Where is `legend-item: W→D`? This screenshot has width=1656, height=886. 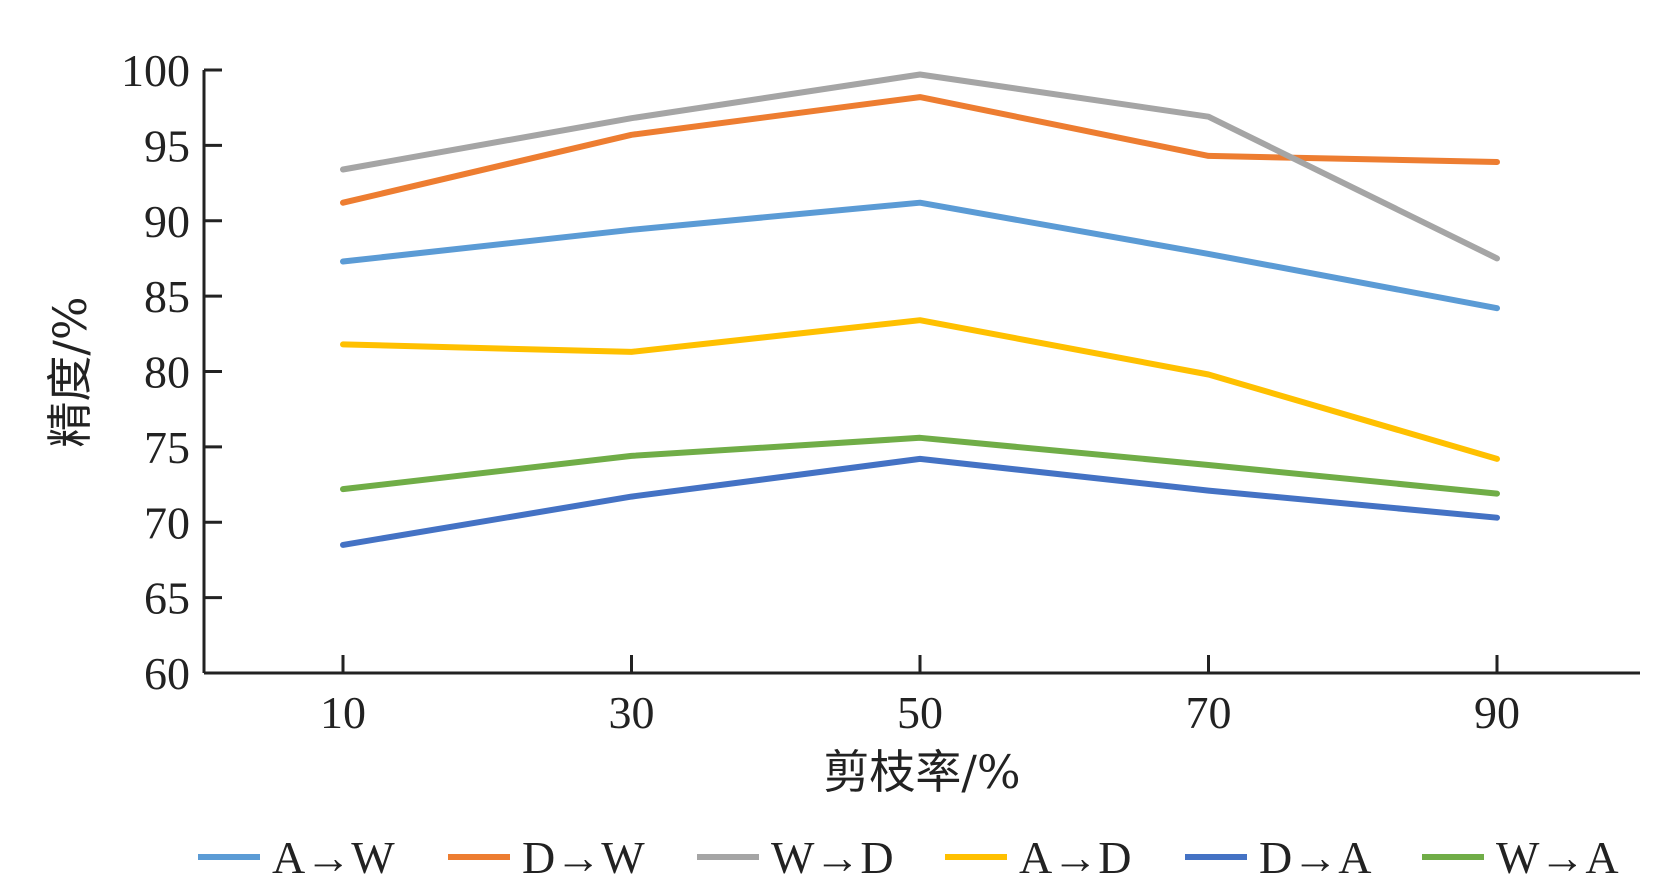
legend-item: W→D is located at coordinates (795, 857).